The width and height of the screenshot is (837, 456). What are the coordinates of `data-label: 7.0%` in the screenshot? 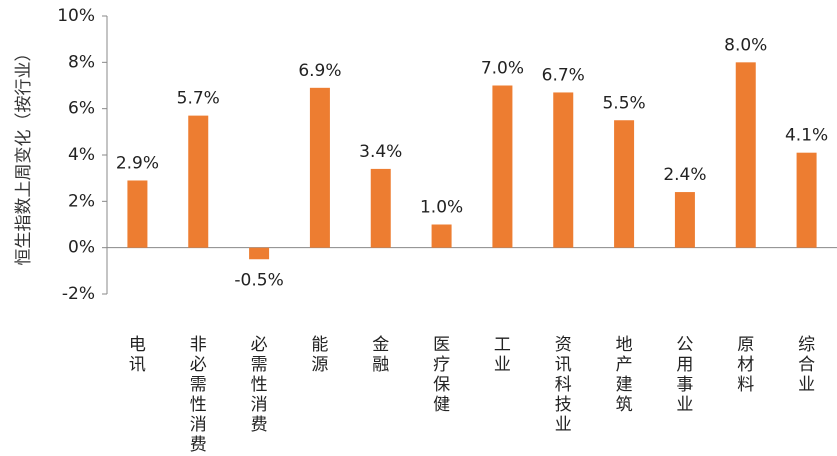 It's located at (502, 69).